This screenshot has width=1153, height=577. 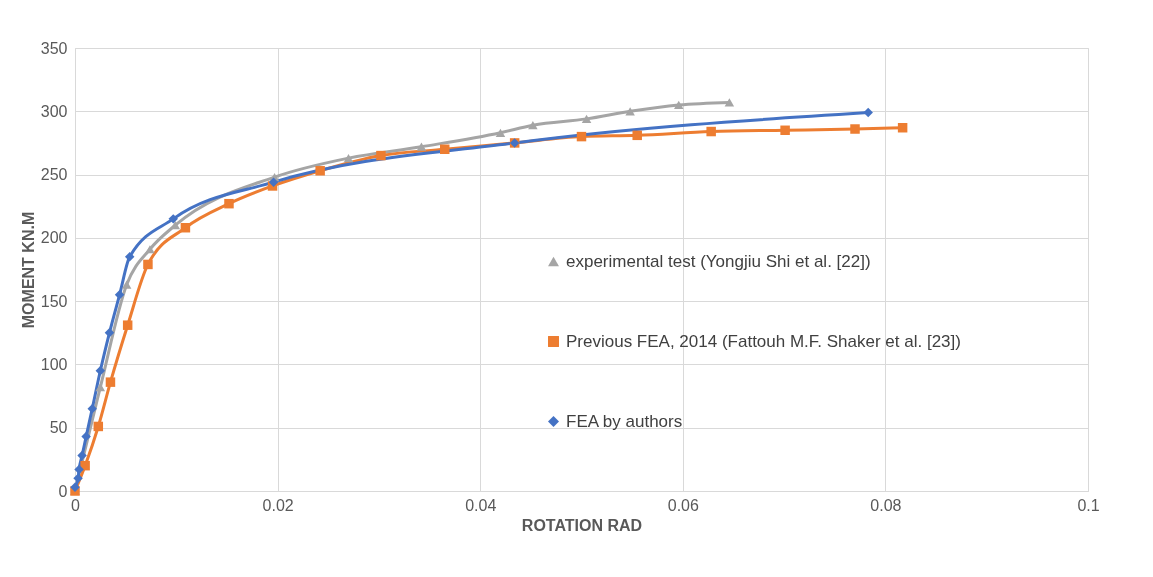 What do you see at coordinates (76, 505) in the screenshot?
I see `x-tick-label: 0` at bounding box center [76, 505].